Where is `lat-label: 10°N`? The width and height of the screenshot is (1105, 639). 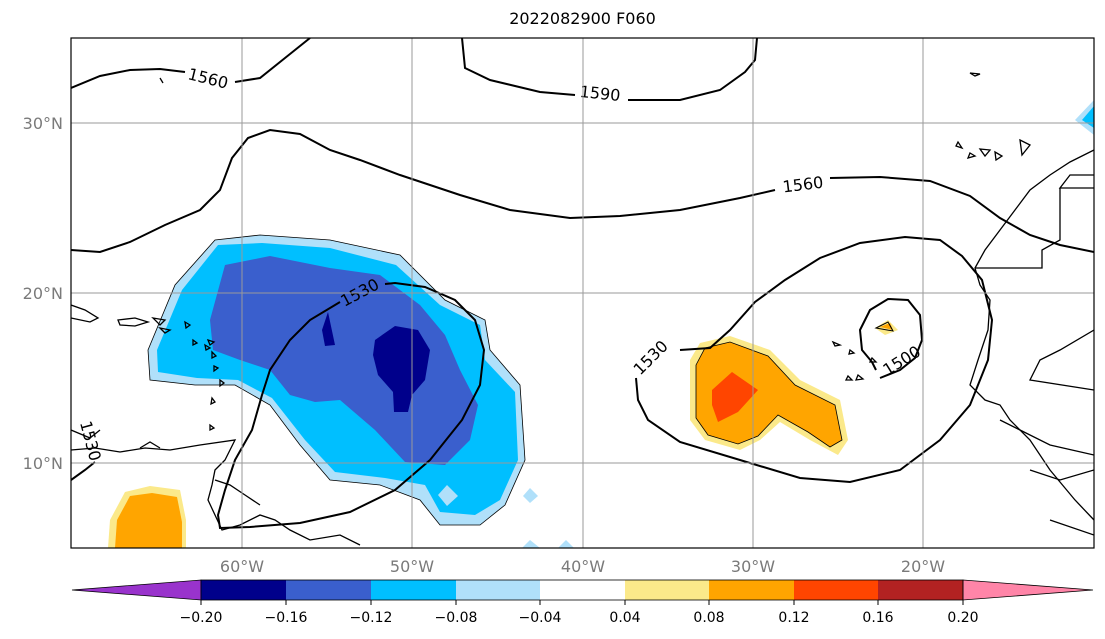
lat-label: 10°N is located at coordinates (43, 463).